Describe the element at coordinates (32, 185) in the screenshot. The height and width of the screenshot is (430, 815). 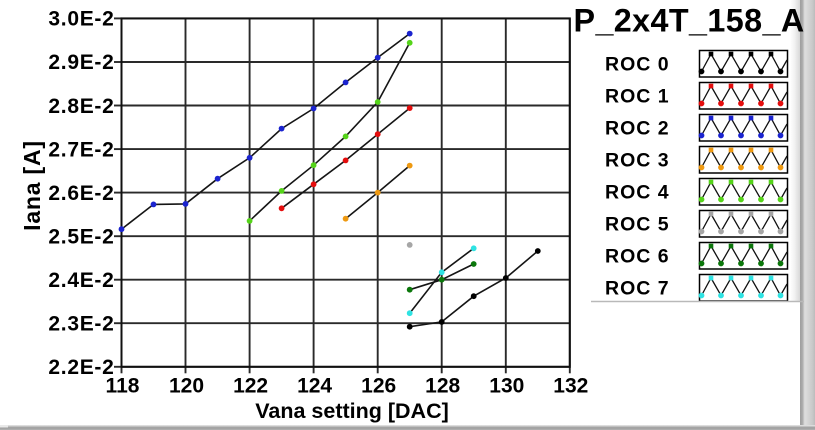
I see `svg-text: Iana [A]` at that location.